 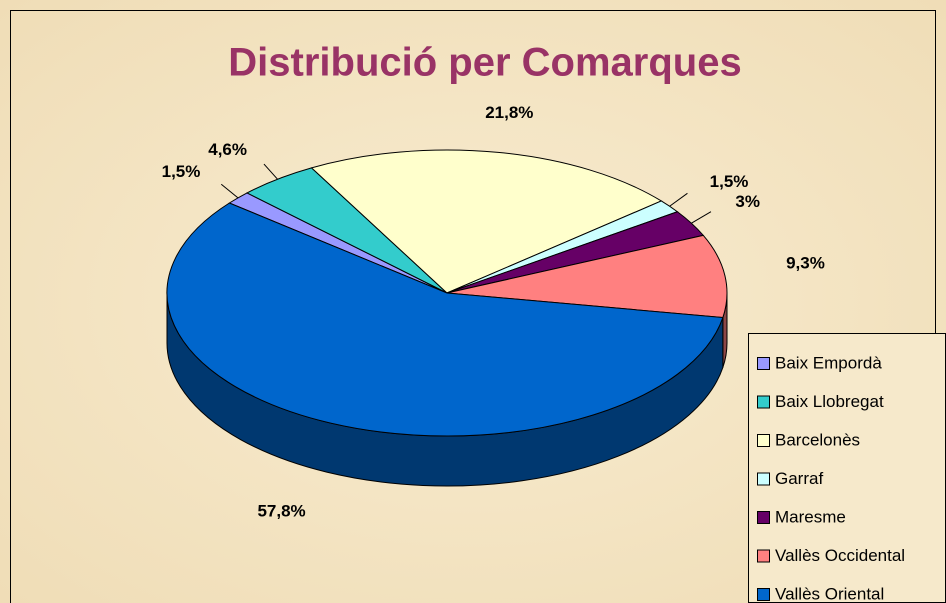 I want to click on data-label: 4,6%, so click(x=227, y=149).